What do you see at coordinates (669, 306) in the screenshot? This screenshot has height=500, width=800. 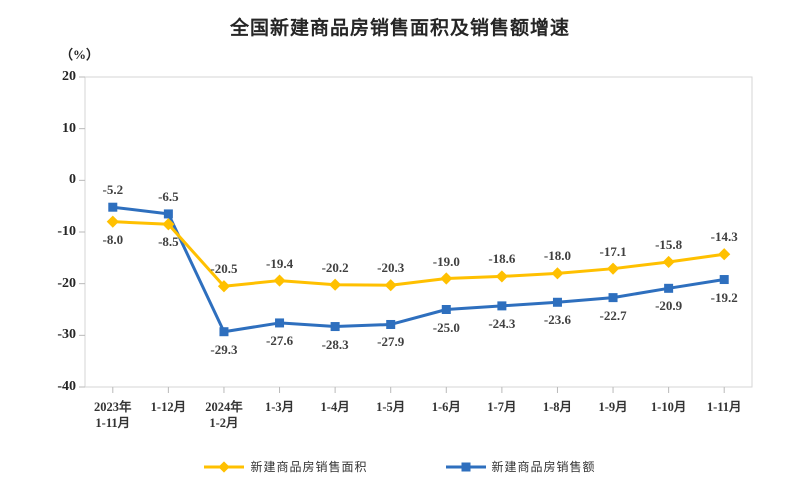 I see `data-label: -20.9` at bounding box center [669, 306].